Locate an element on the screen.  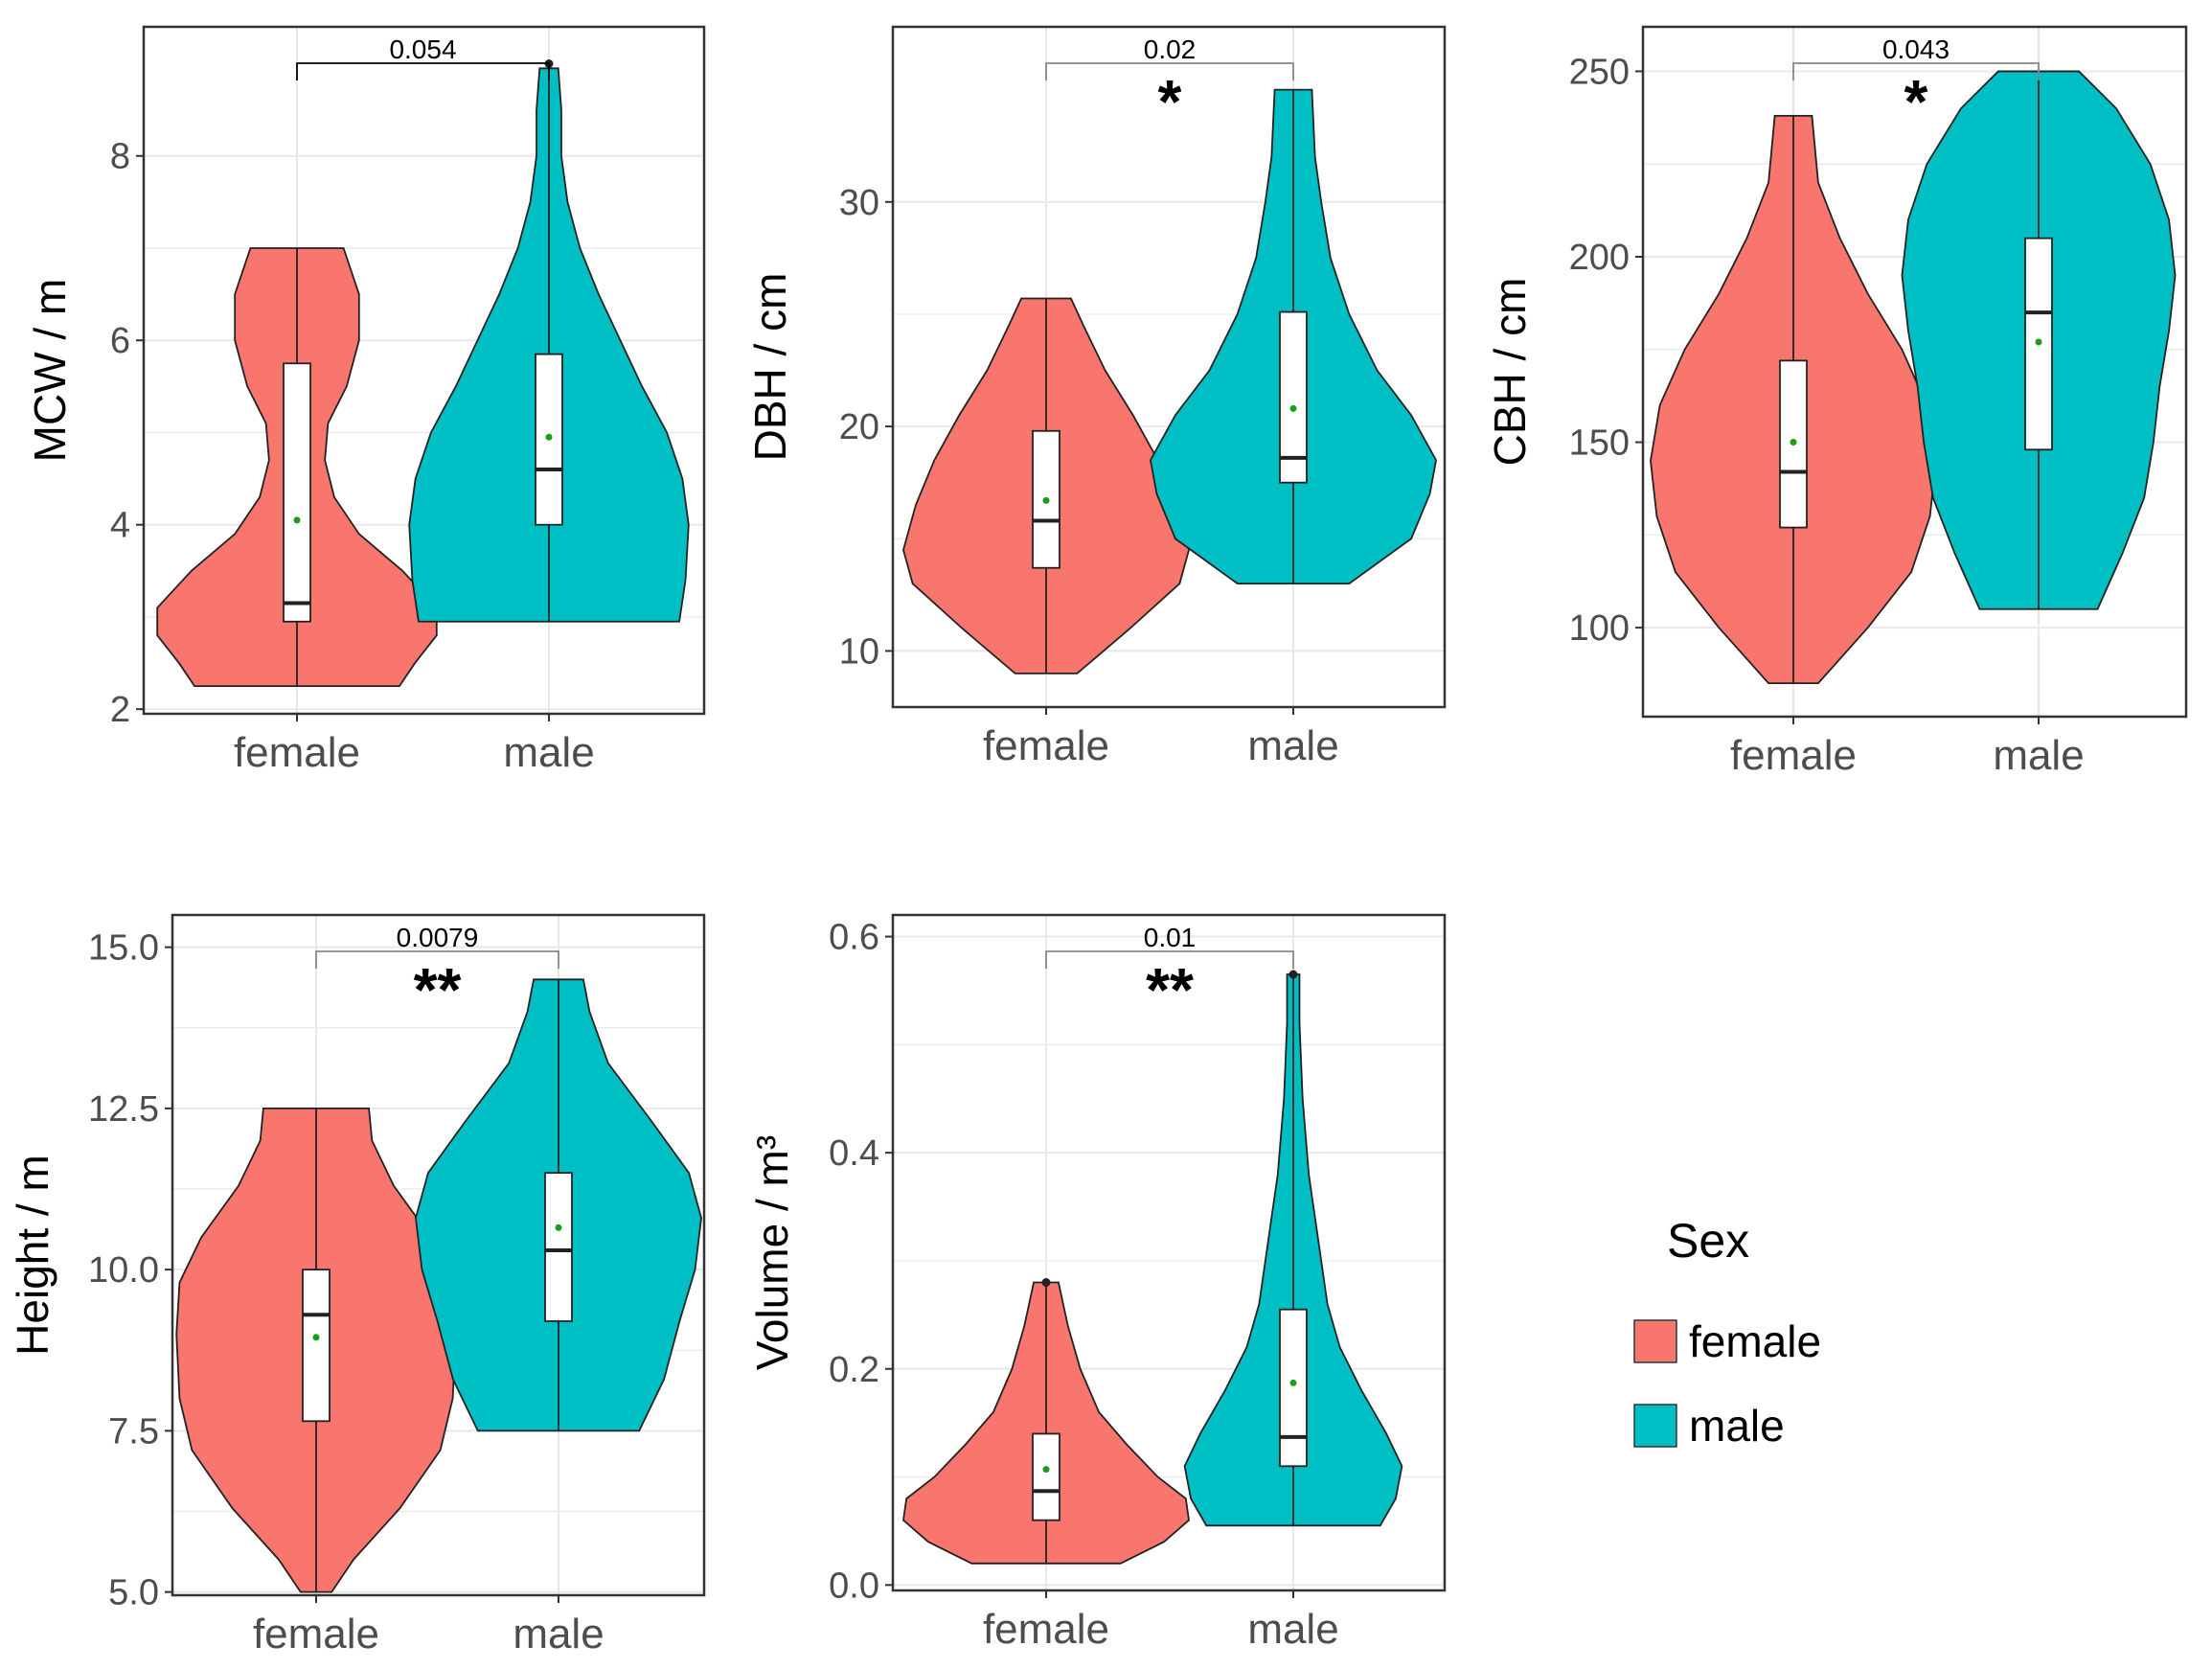
outlier-point-male is located at coordinates (1293, 974).